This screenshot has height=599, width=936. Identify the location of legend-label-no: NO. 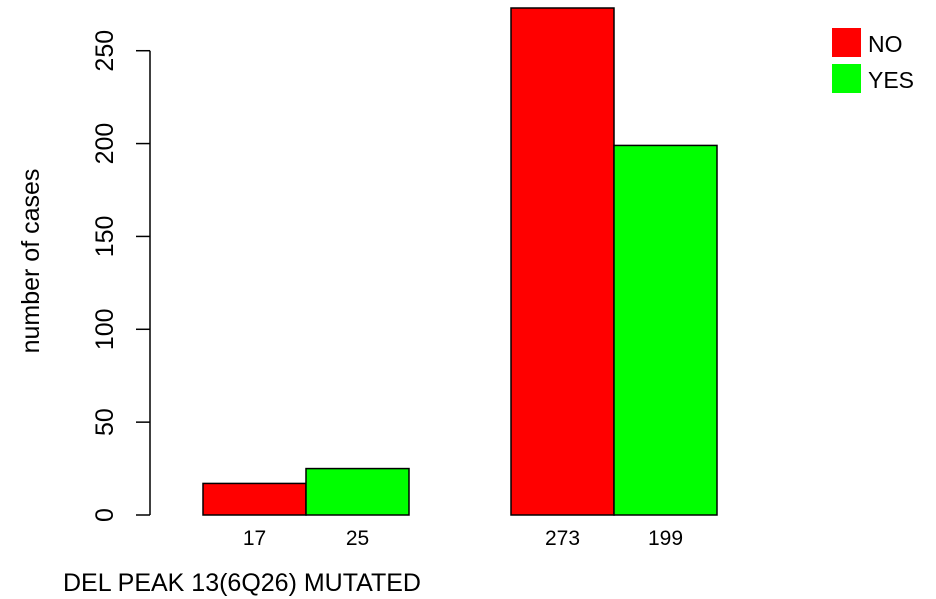
(885, 44).